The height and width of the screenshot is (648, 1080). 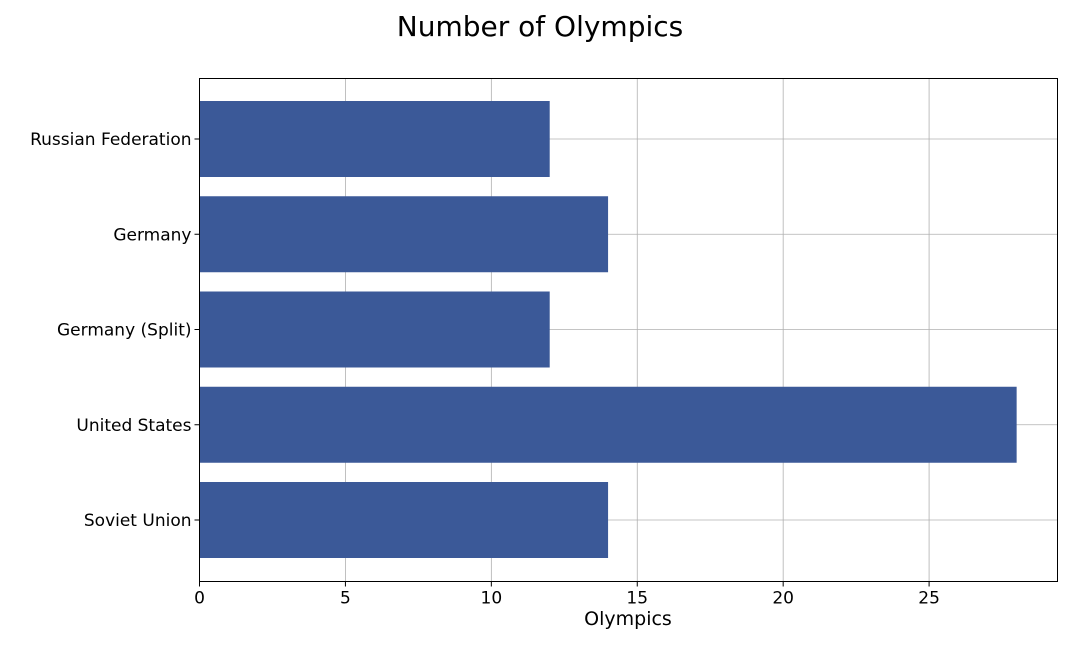 I want to click on y-tick-label: Germany, so click(x=152, y=235).